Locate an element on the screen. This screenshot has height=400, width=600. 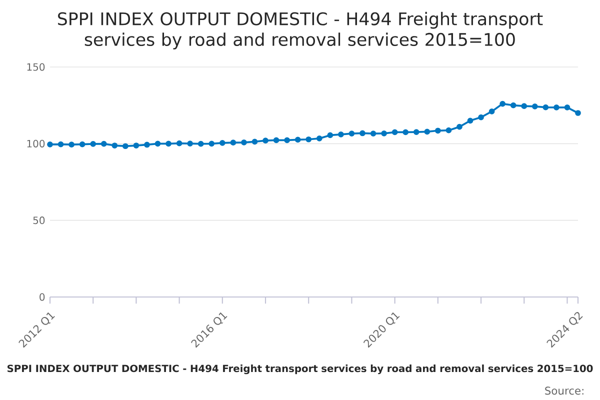
source-note: Source: is located at coordinates (564, 390).